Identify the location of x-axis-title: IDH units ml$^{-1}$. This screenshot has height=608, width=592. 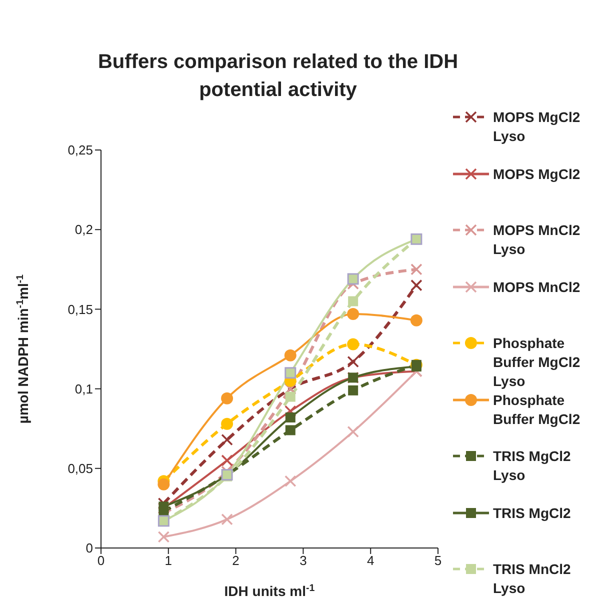
(270, 590).